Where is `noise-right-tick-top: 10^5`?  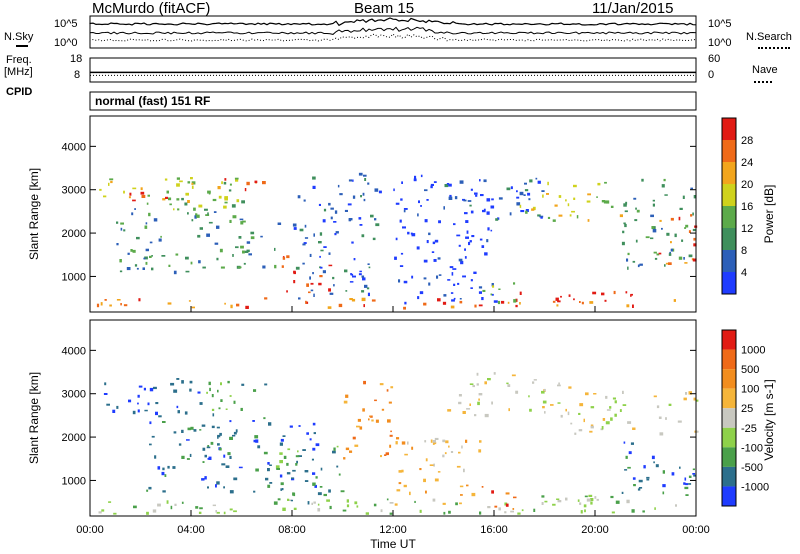
noise-right-tick-top: 10^5 is located at coordinates (720, 24).